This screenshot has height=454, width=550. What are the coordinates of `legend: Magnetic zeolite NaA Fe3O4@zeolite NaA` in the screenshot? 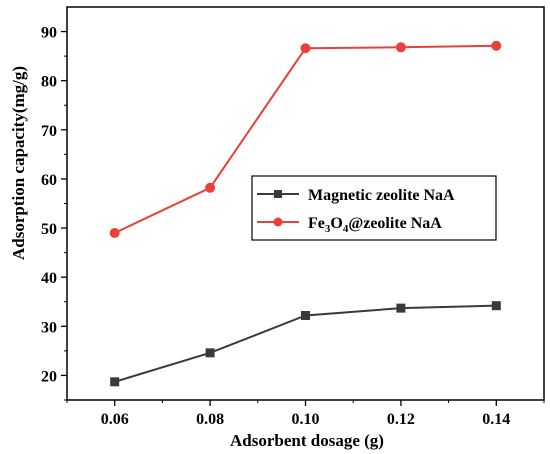 It's located at (374, 208).